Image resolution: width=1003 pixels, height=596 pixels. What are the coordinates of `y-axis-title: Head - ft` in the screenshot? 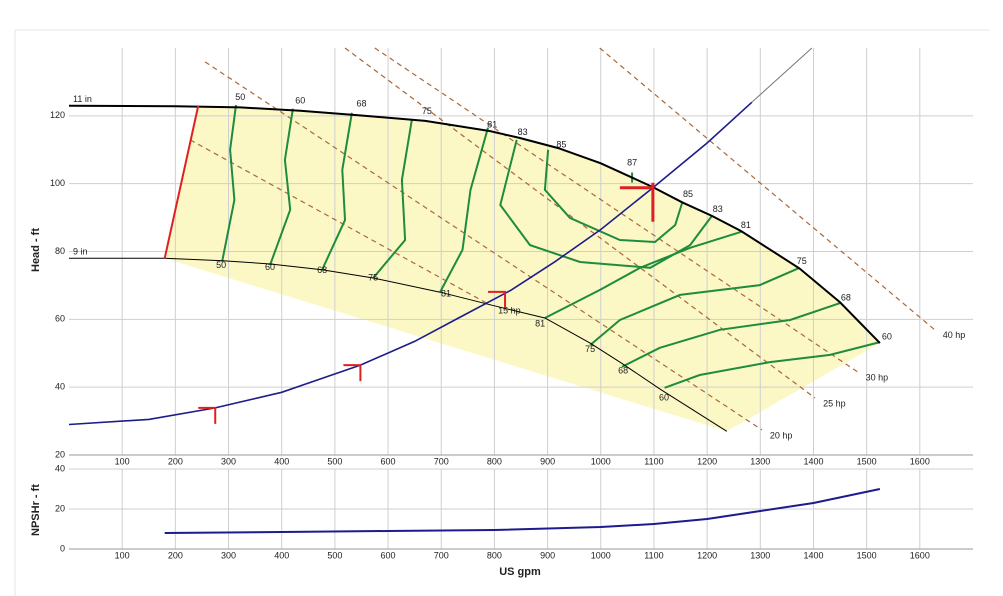 It's located at (36, 250).